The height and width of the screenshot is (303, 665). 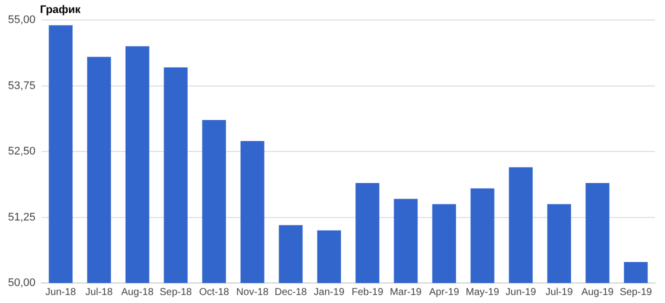 What do you see at coordinates (560, 292) in the screenshot?
I see `x-tick-label: Jul-19` at bounding box center [560, 292].